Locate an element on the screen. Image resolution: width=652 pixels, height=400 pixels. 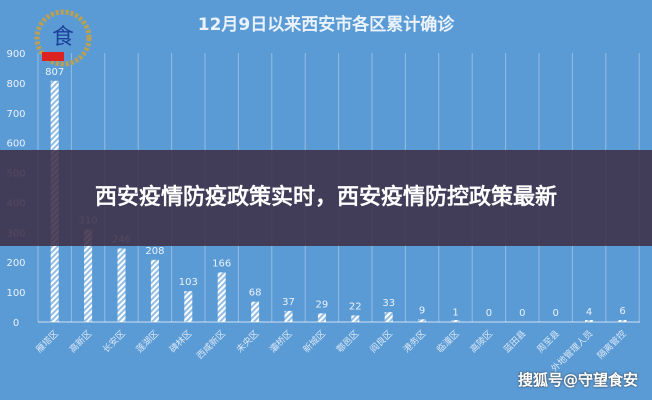
y-tick-label: 700 is located at coordinates (15, 114).